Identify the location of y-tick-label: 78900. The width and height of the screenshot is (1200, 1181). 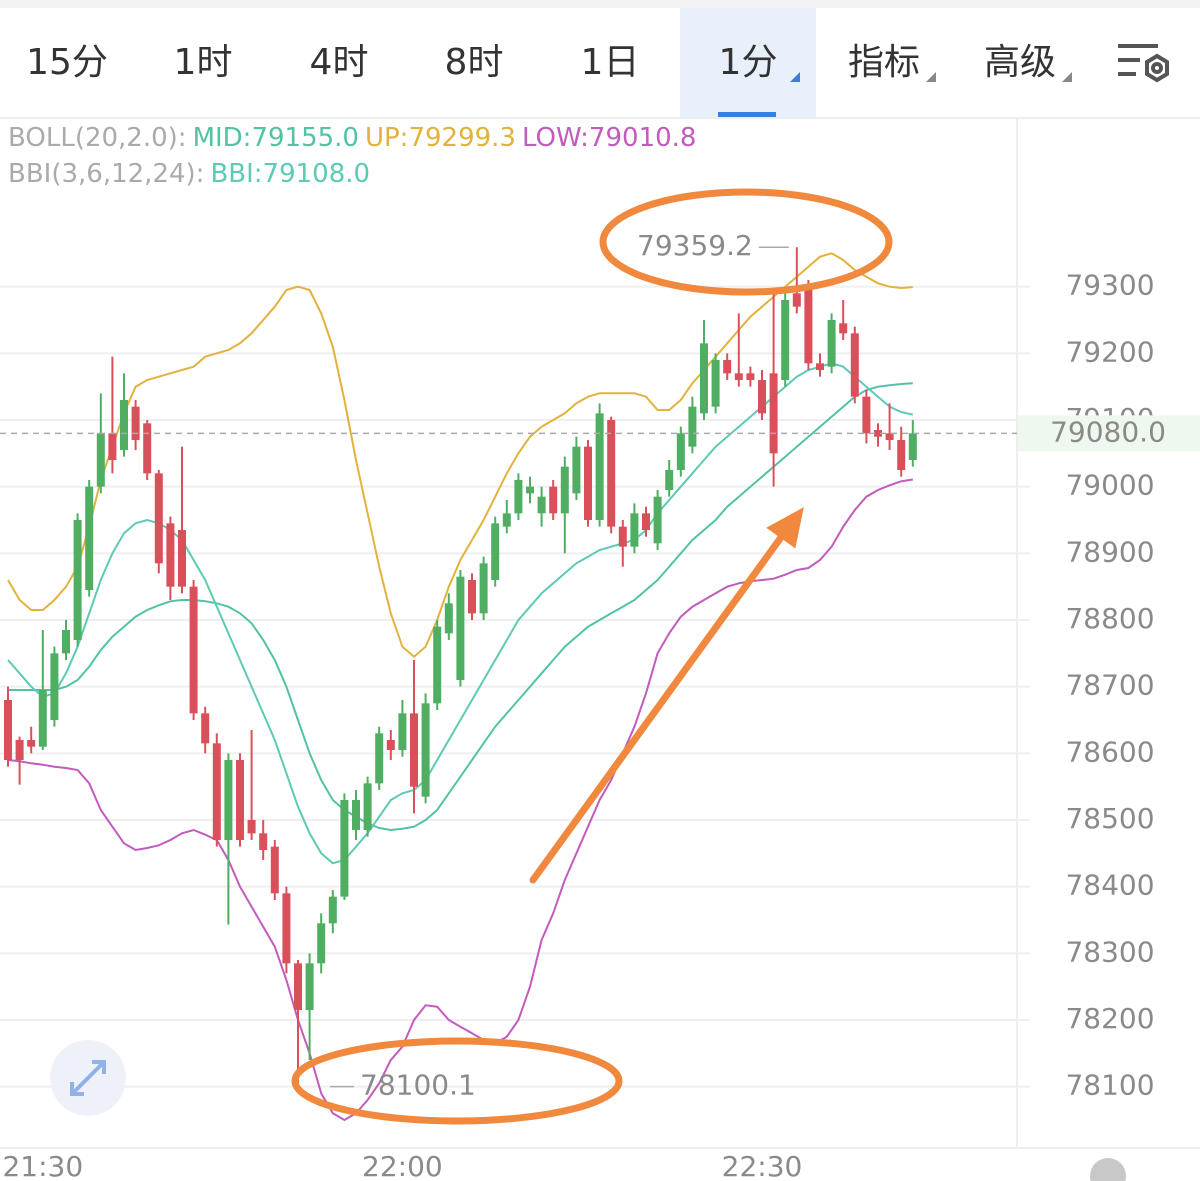
(1109, 551).